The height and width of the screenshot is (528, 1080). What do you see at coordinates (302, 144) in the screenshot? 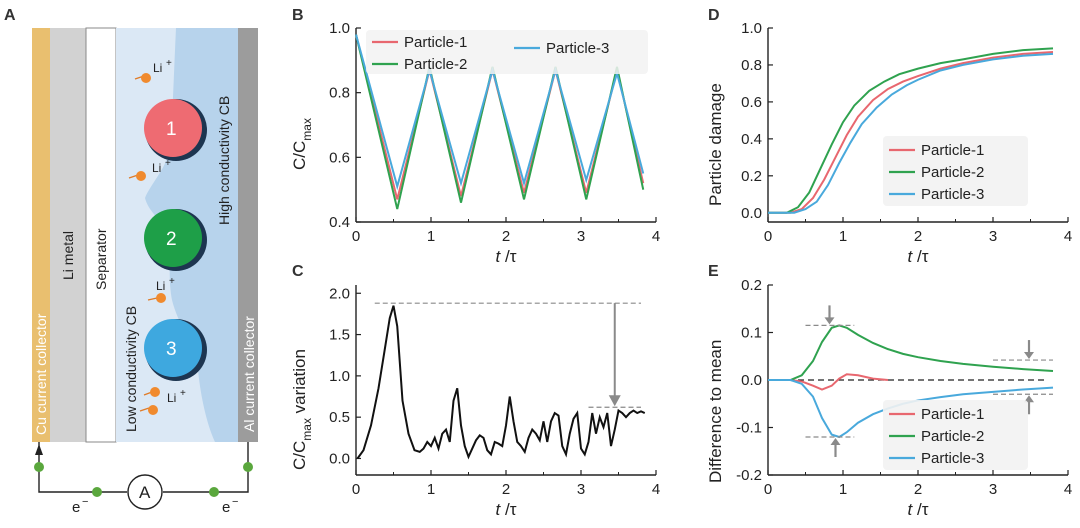
I see `chart-b-ylabel: C/Cmax` at bounding box center [302, 144].